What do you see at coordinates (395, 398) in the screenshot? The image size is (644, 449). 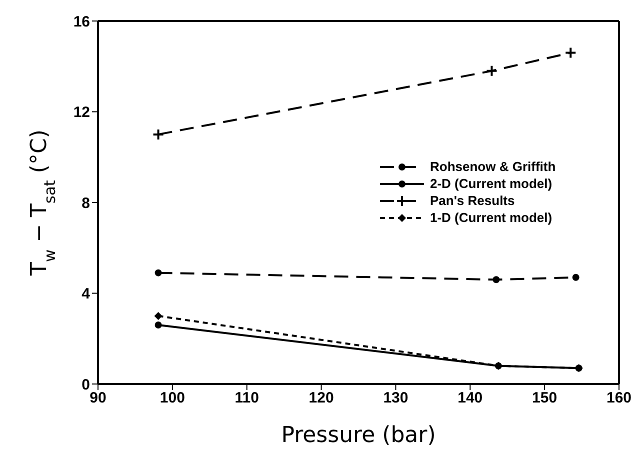 I see `x-tick-label: 130` at bounding box center [395, 398].